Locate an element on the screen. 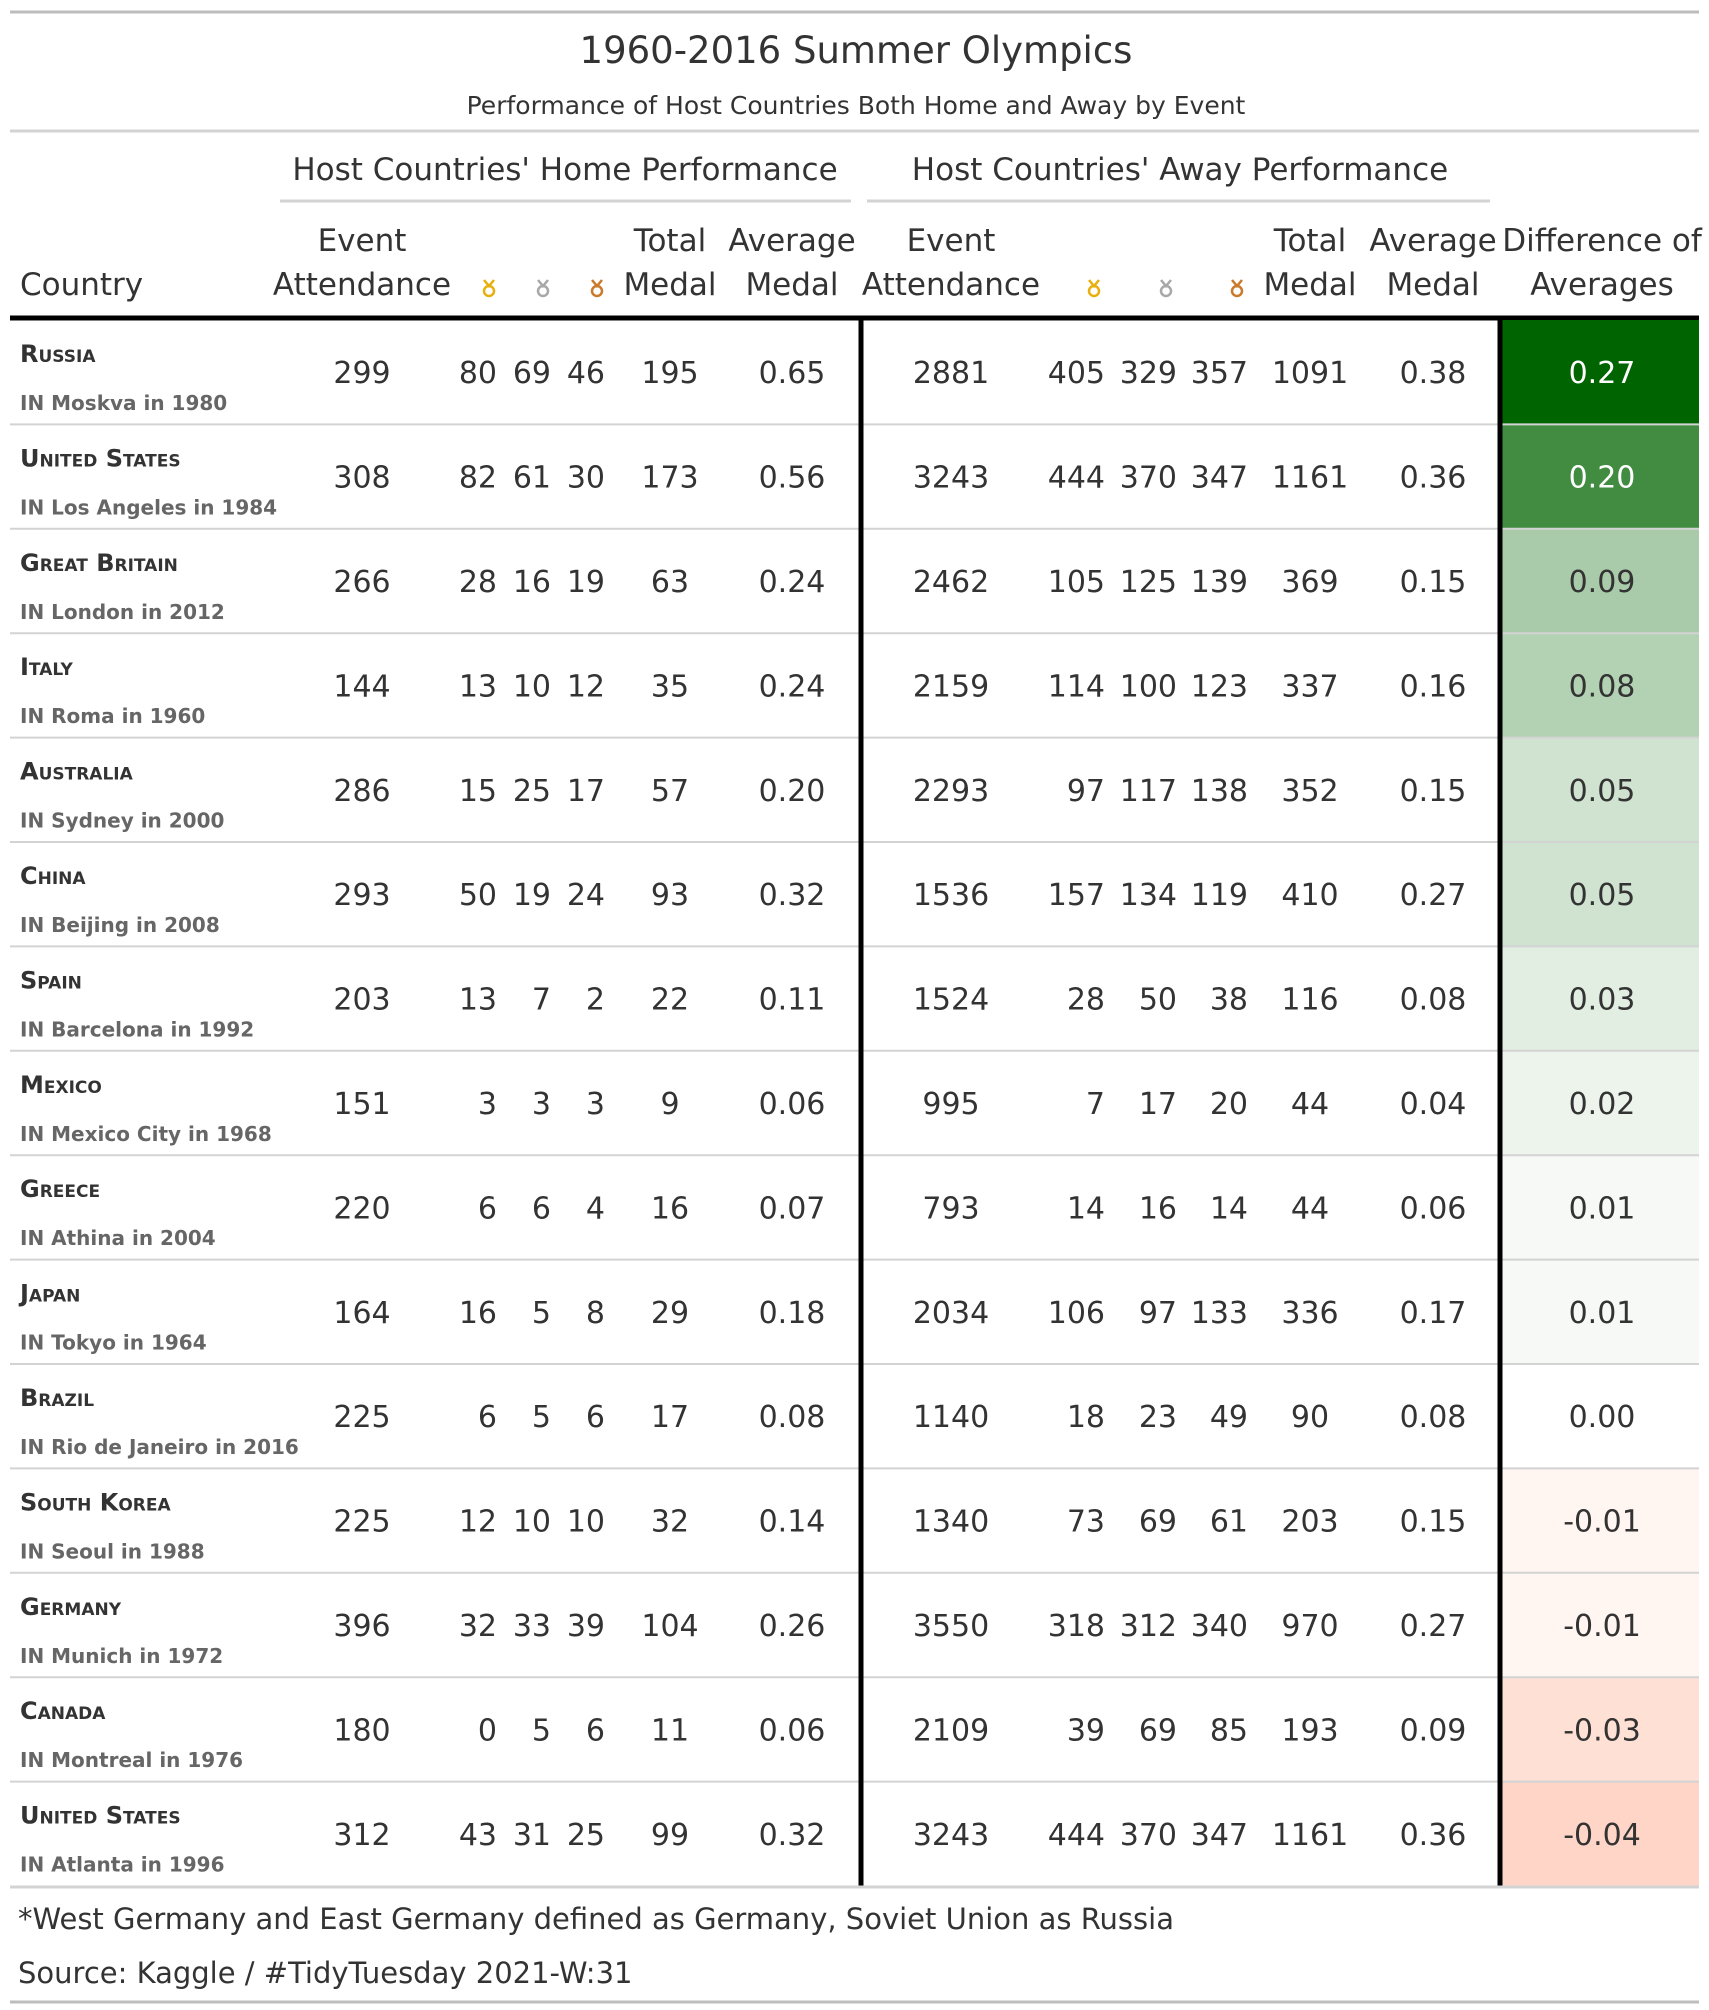  host-city: IN Sydney in 2000 is located at coordinates (122, 821).